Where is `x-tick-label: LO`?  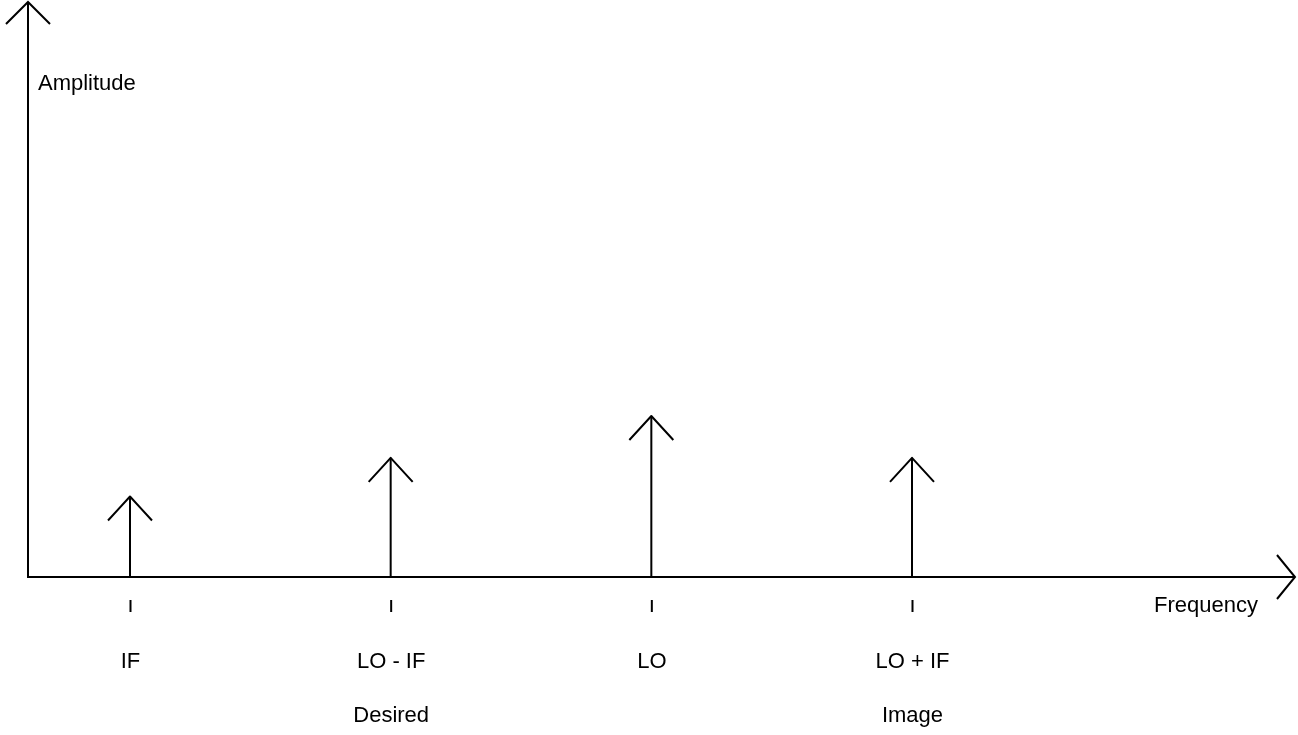 x-tick-label: LO is located at coordinates (652, 660).